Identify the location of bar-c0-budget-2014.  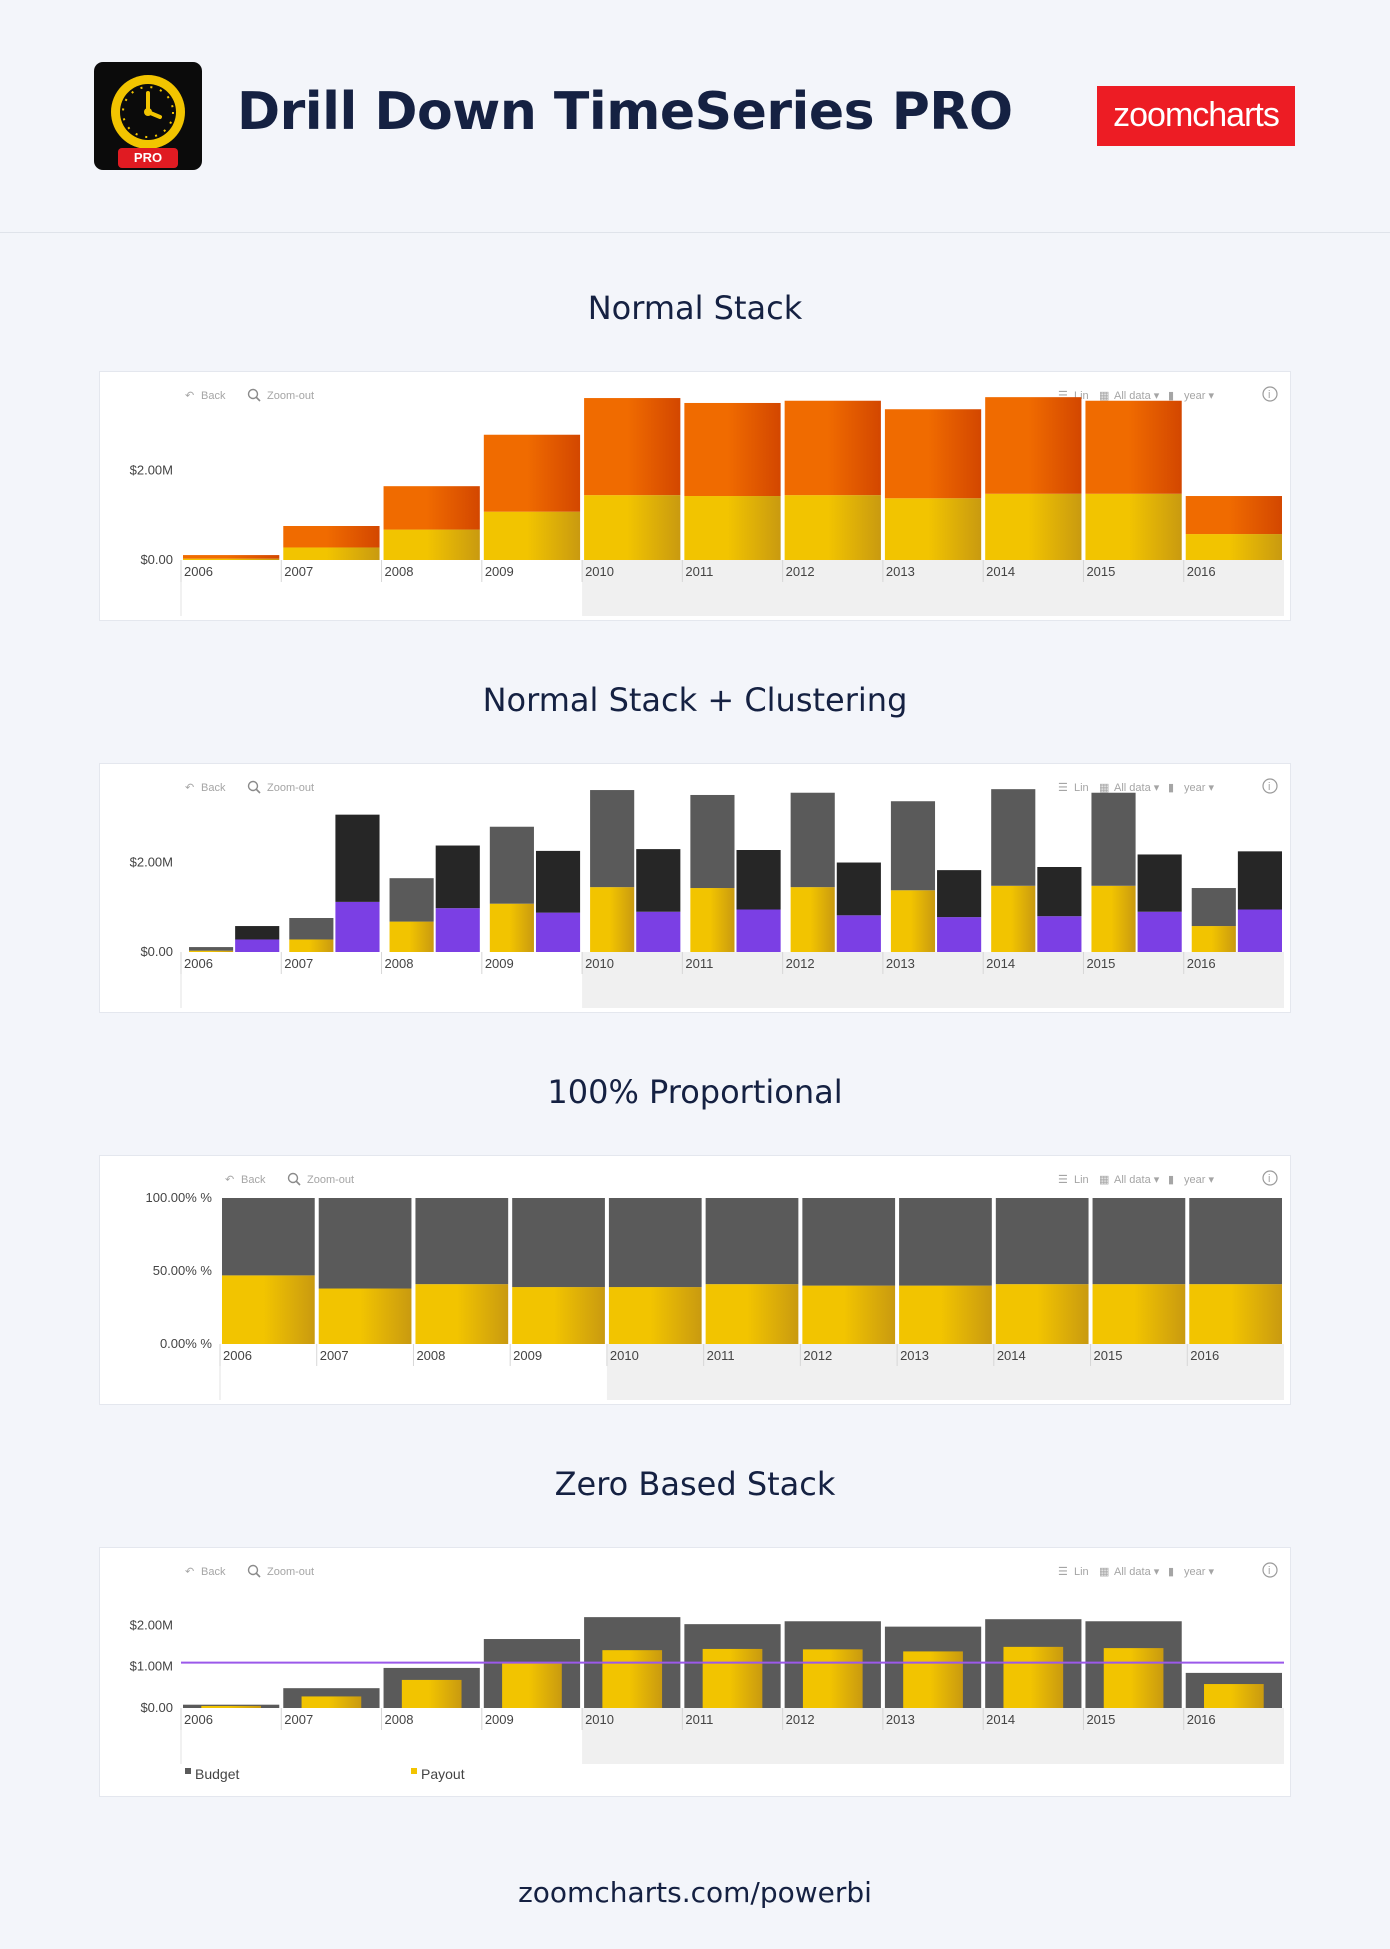
(1013, 837).